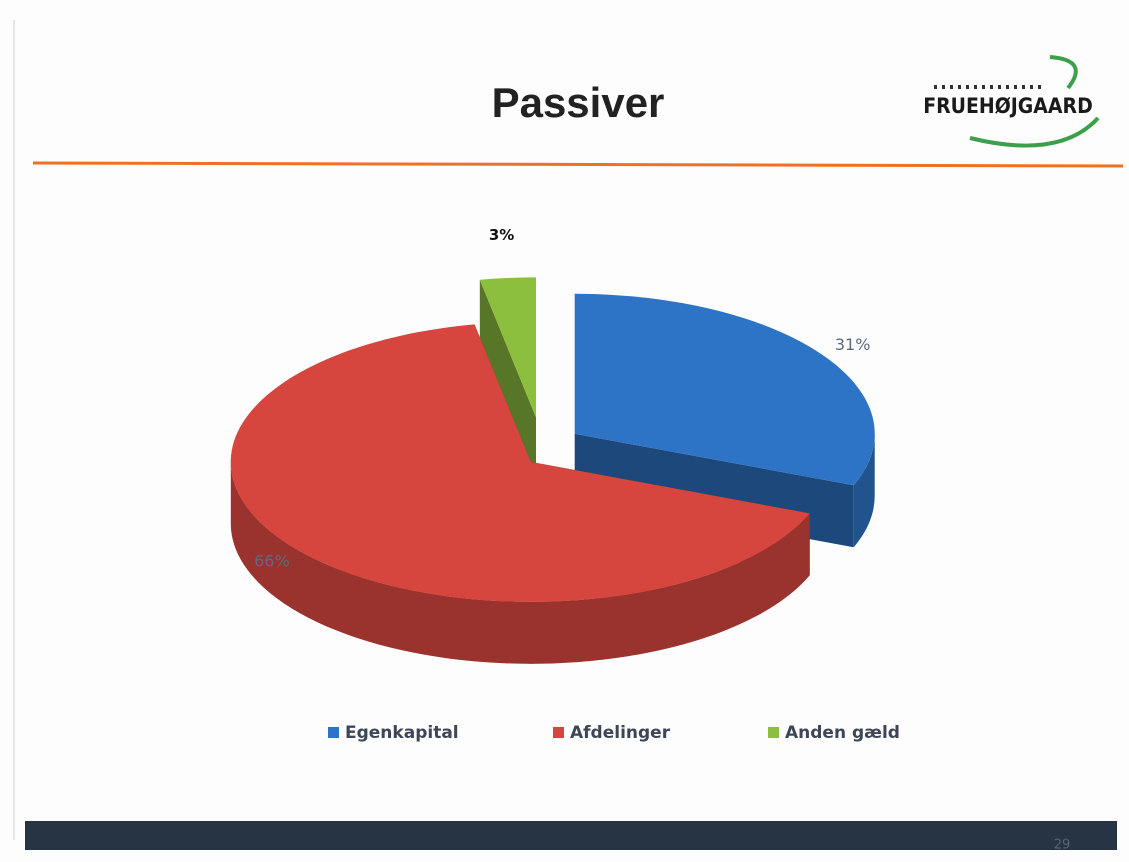 The image size is (1129, 862). What do you see at coordinates (853, 344) in the screenshot?
I see `data-label: 31%` at bounding box center [853, 344].